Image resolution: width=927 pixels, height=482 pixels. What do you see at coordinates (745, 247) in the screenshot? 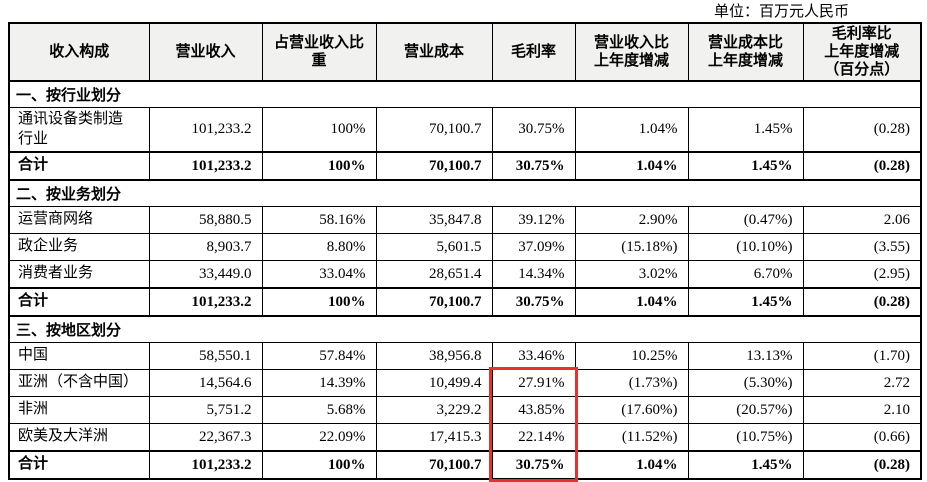
I see `cell-cost-yoy: (10.10%)` at bounding box center [745, 247].